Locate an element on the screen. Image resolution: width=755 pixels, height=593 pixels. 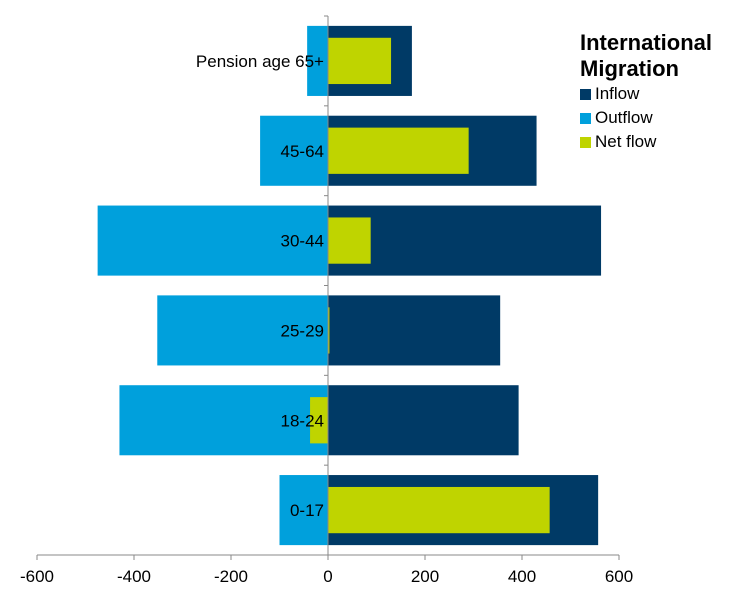
legend-title-line-1: International is located at coordinates (646, 42).